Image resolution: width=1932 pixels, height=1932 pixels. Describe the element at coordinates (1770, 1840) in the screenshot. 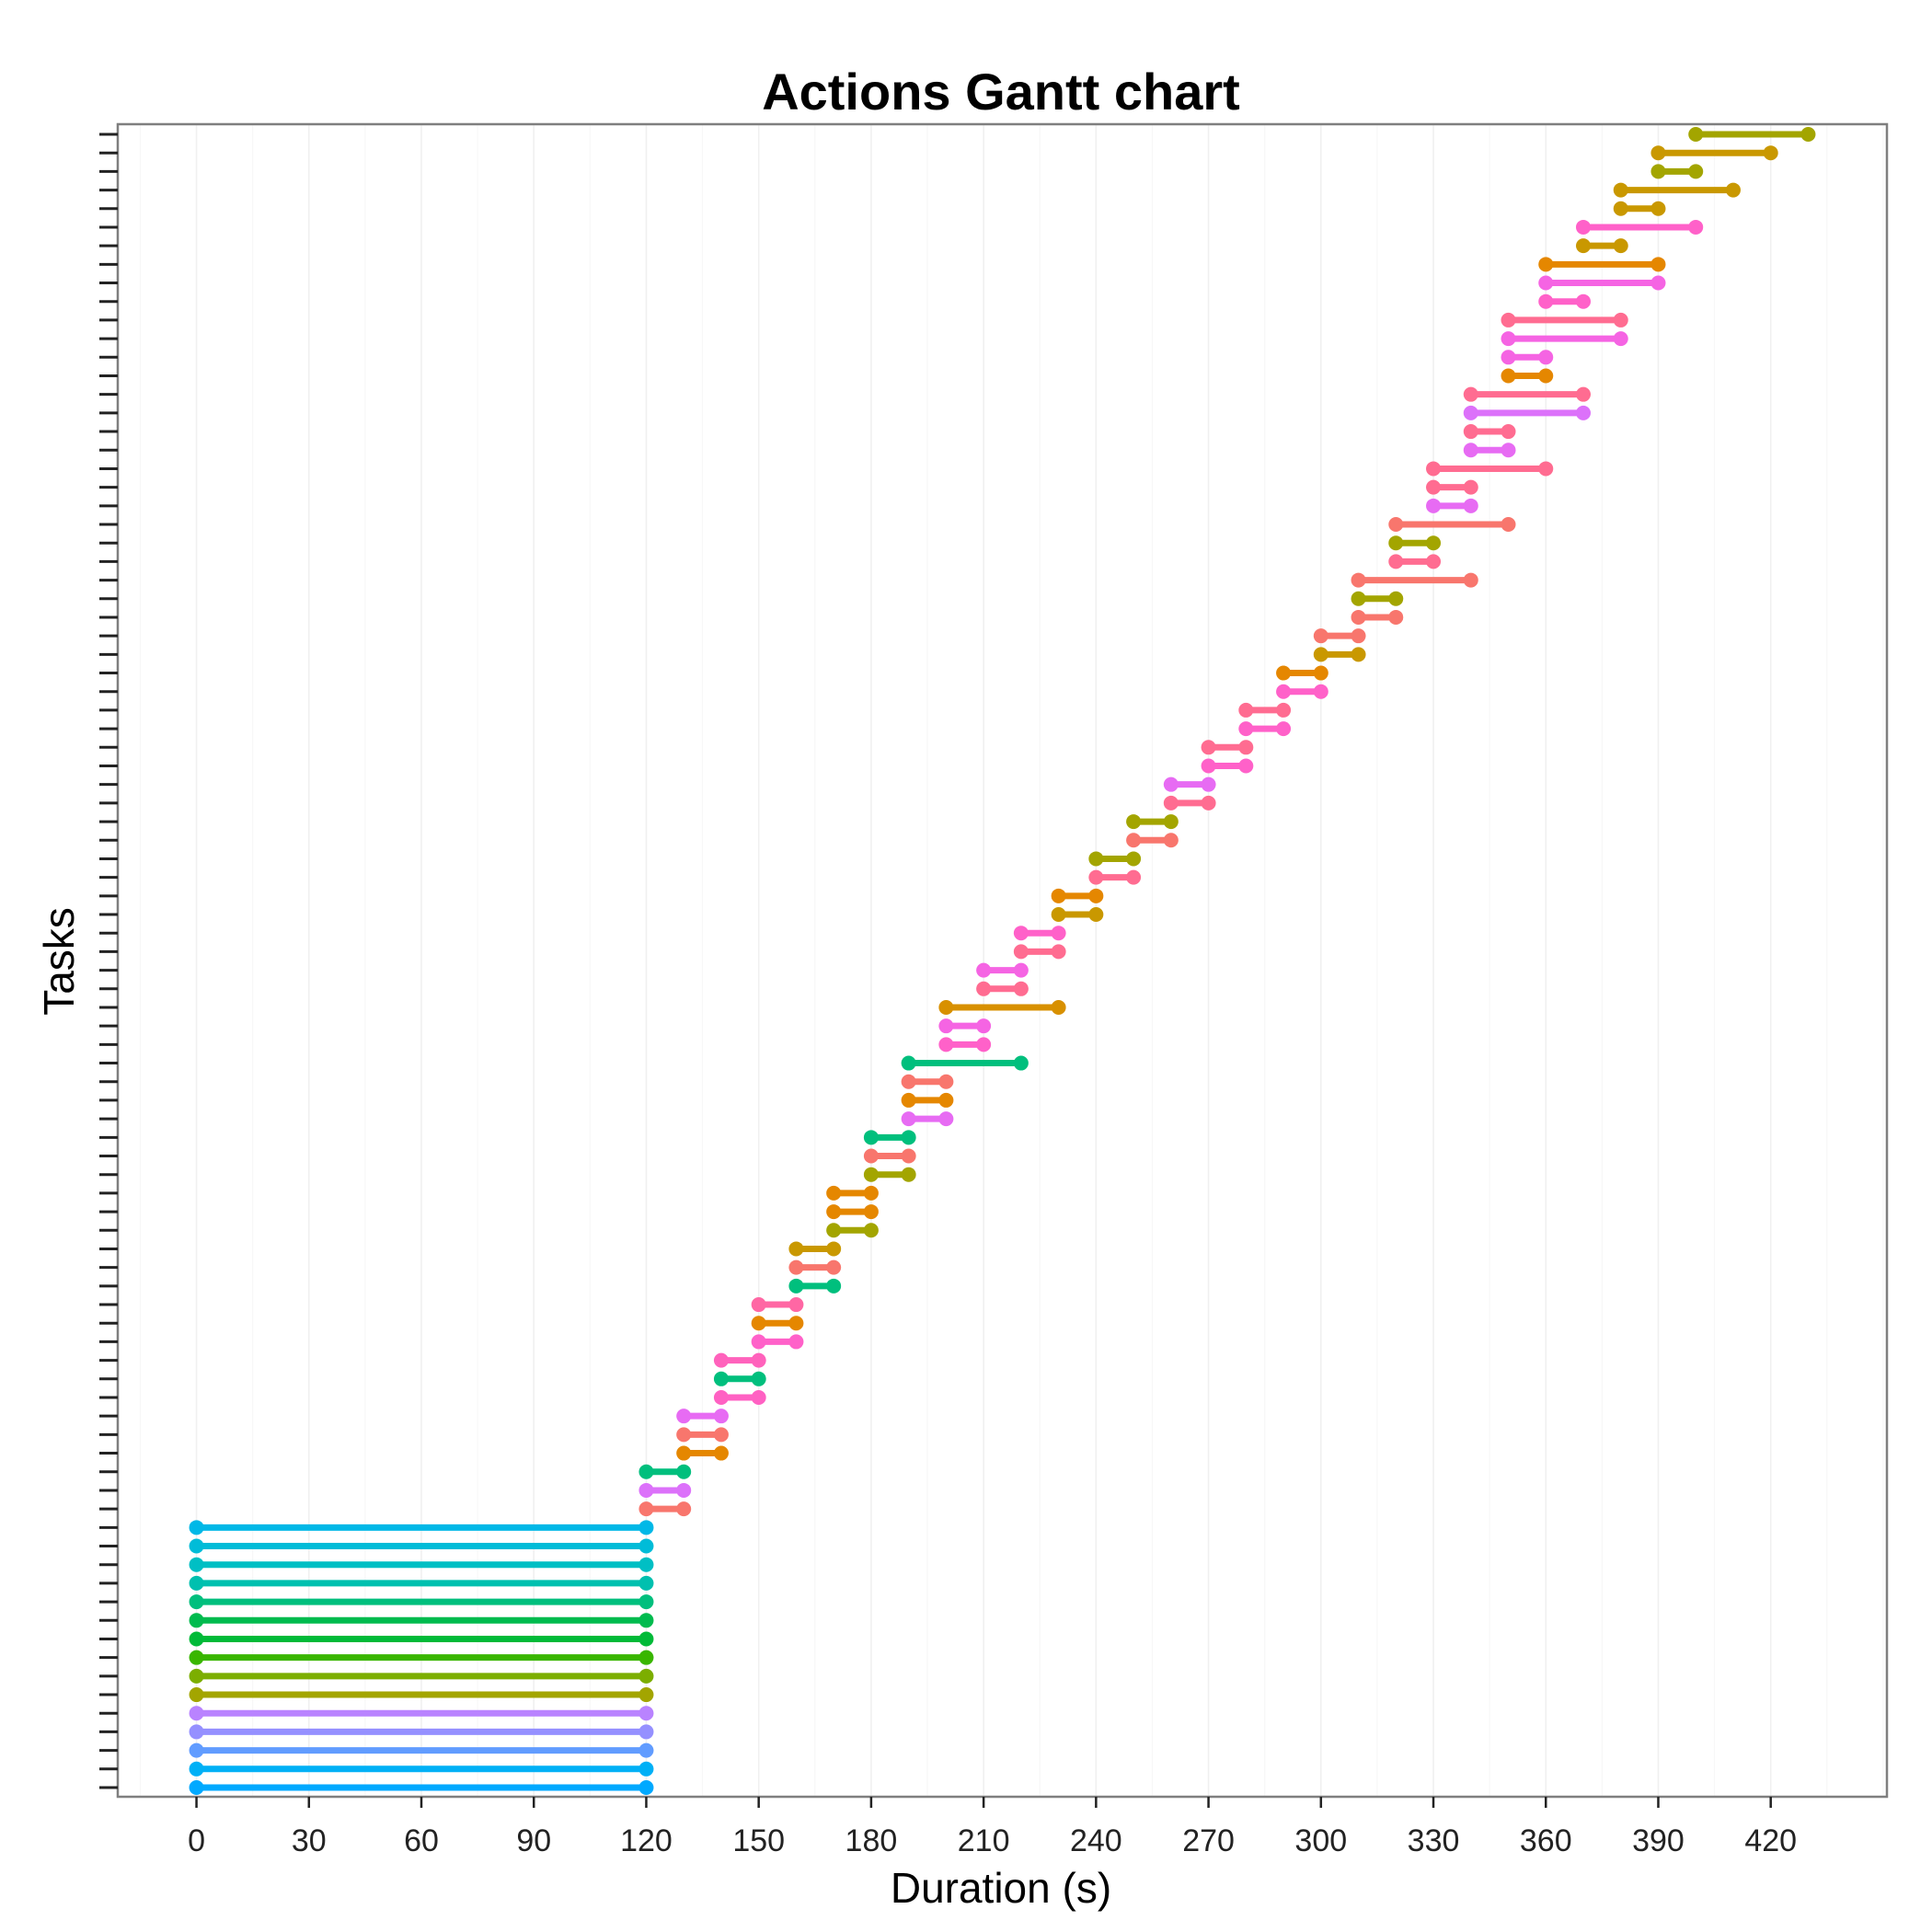

I see `x-tick-label: 420` at that location.